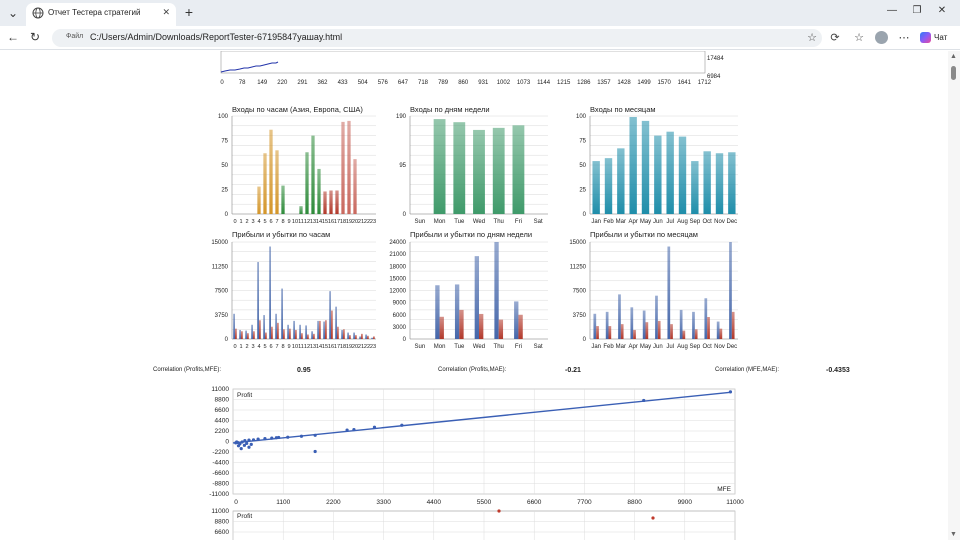  What do you see at coordinates (538, 222) in the screenshot?
I see `x-tick-label: Sat` at bounding box center [538, 222].